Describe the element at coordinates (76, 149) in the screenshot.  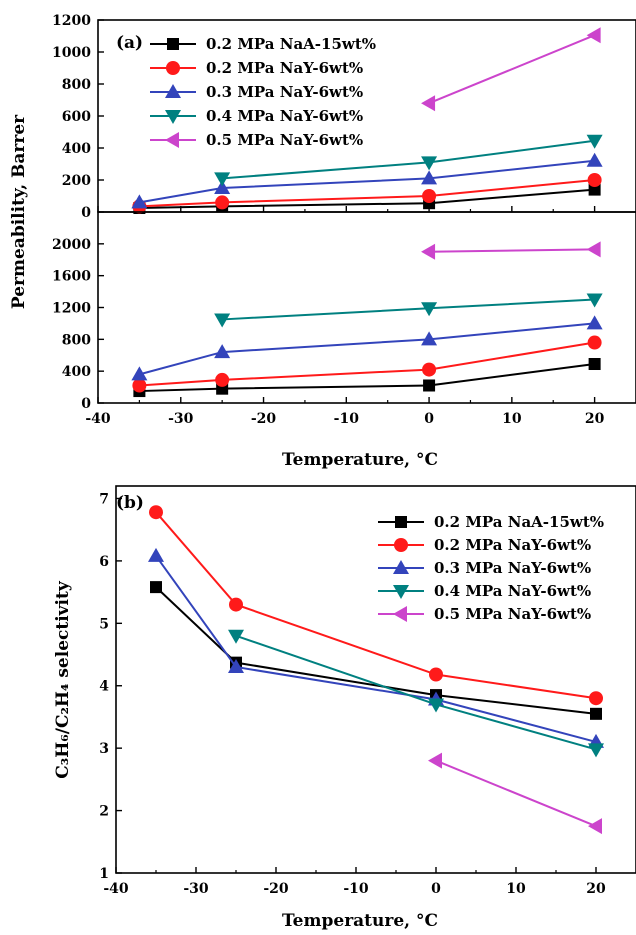
I see `a-top-y-tick-label: 400` at that location.